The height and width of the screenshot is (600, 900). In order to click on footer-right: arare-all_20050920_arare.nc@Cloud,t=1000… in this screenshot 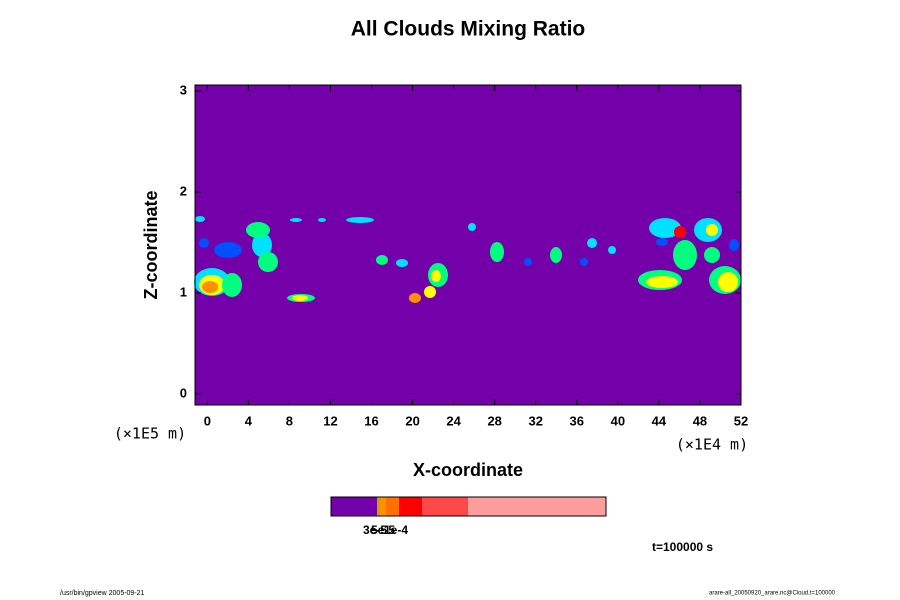, I will do `click(772, 594)`.